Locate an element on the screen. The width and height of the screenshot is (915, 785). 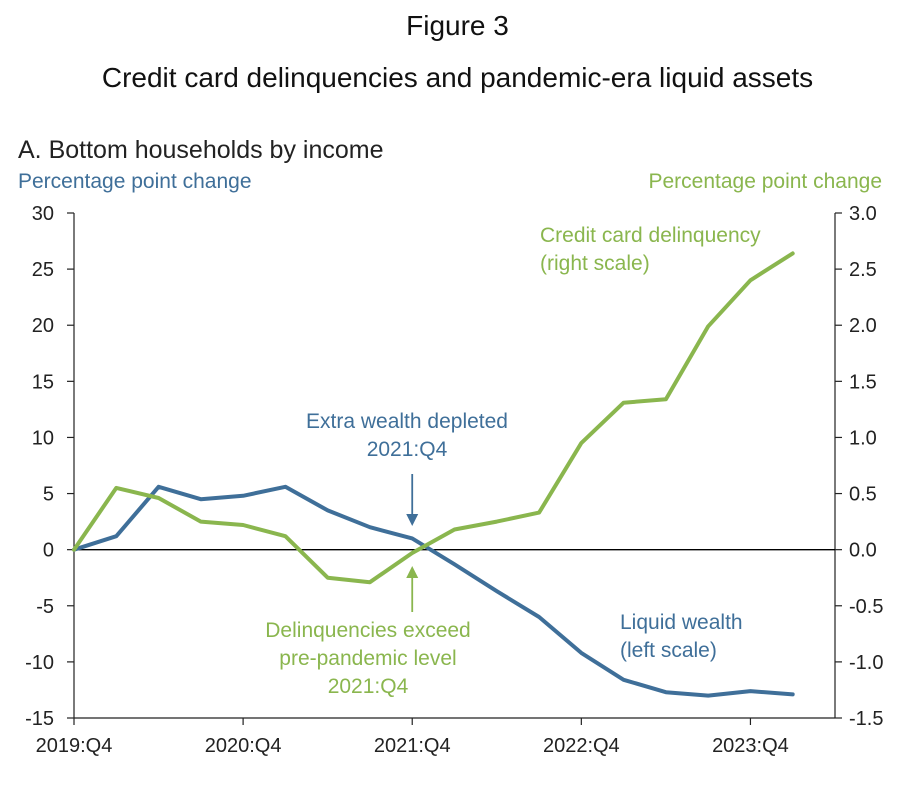
annotation-wealth-series: (left scale) is located at coordinates (668, 650).